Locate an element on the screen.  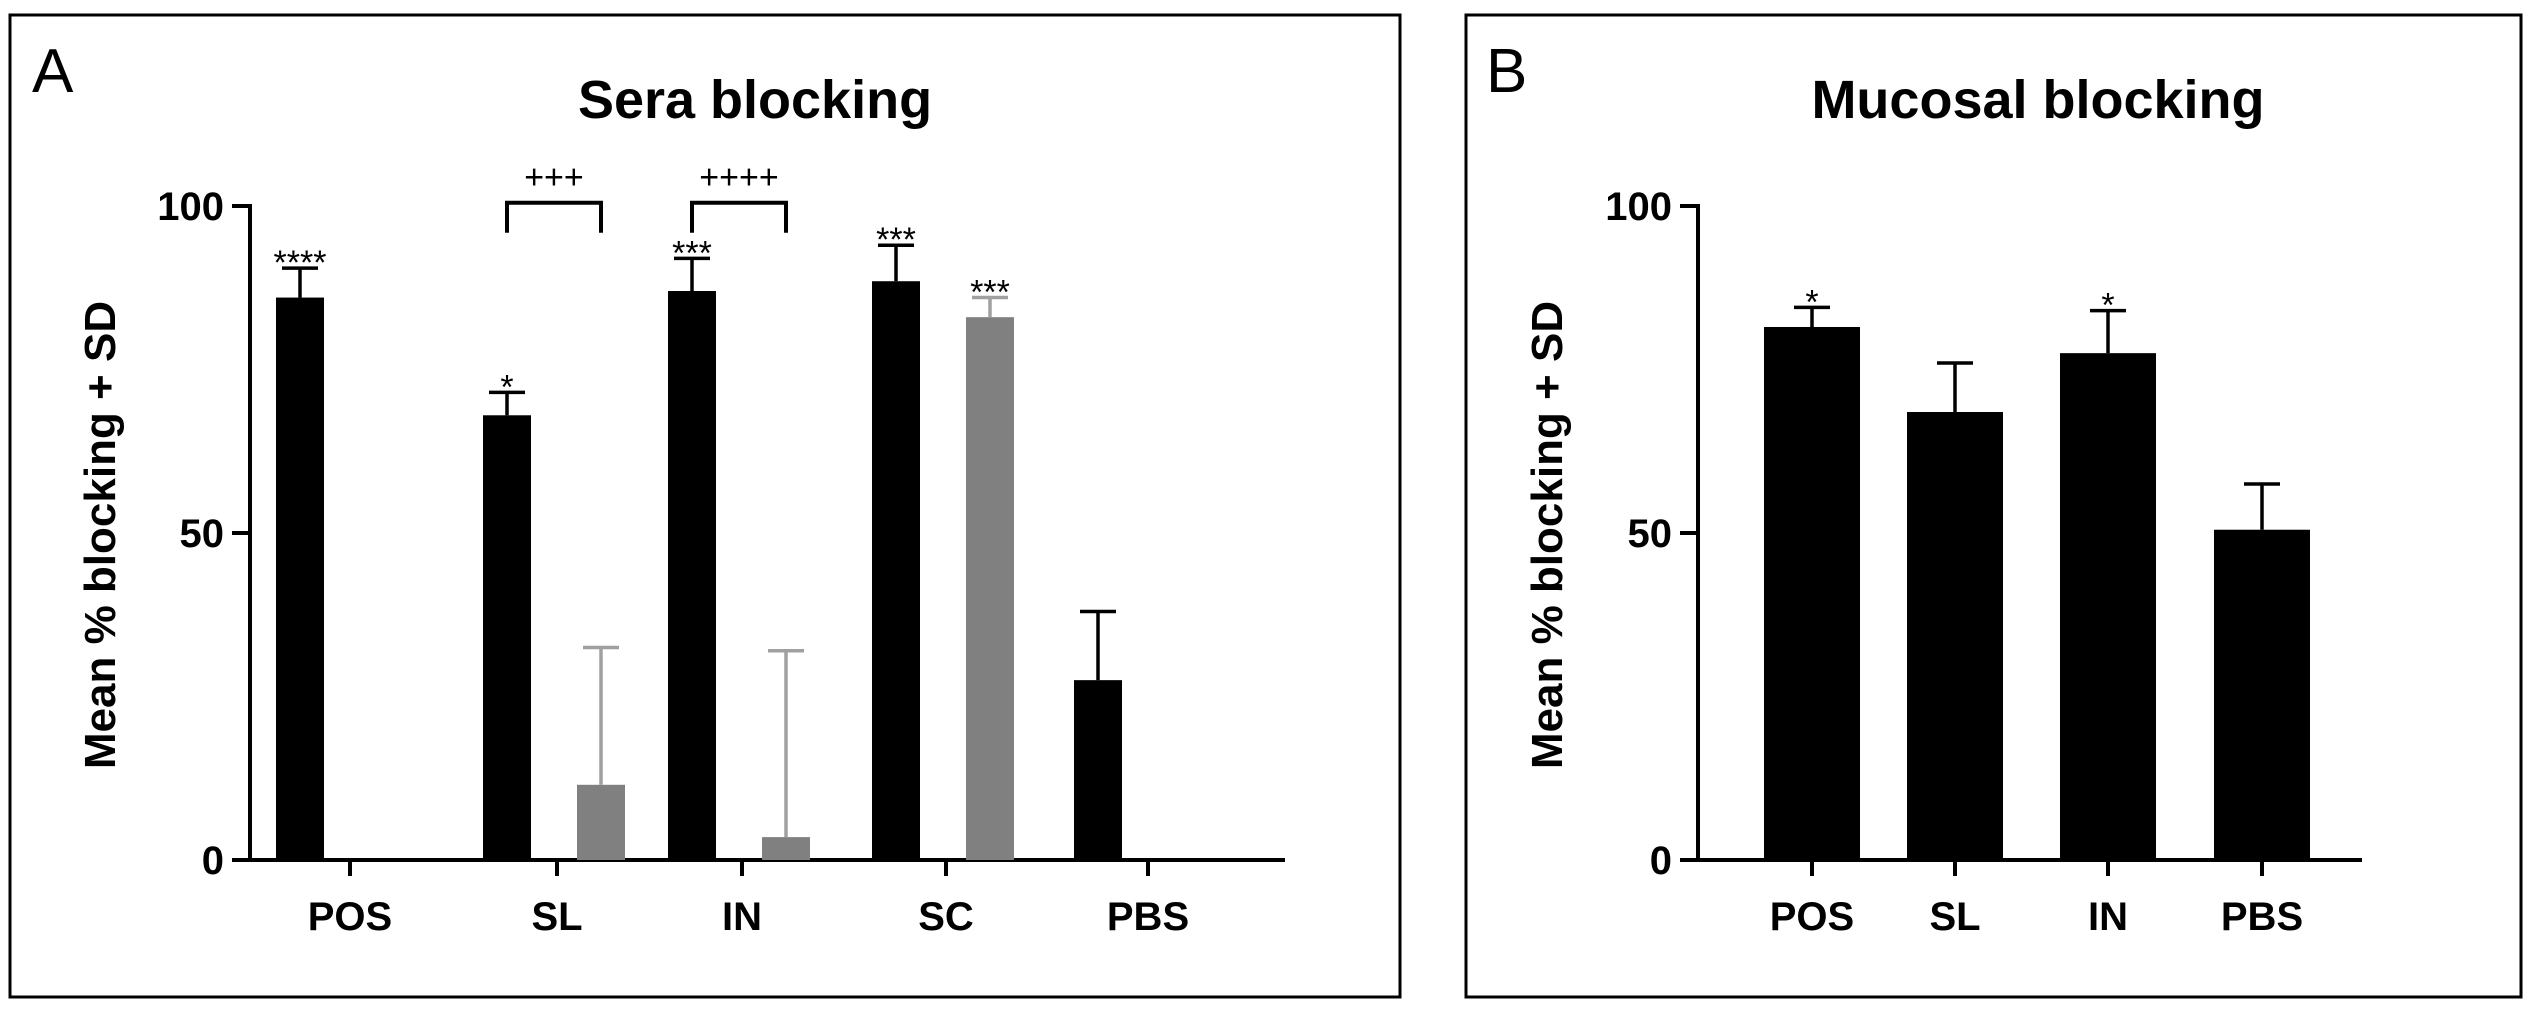
panel-b-y-axis-label: Mean % blocking + SD is located at coordinates (1547, 535).